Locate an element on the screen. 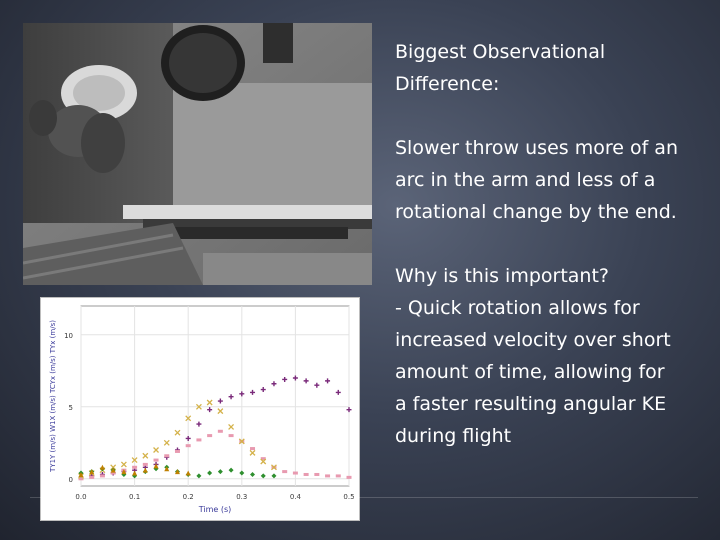 The image size is (720, 540). y-tick-label: 10 is located at coordinates (68, 336).